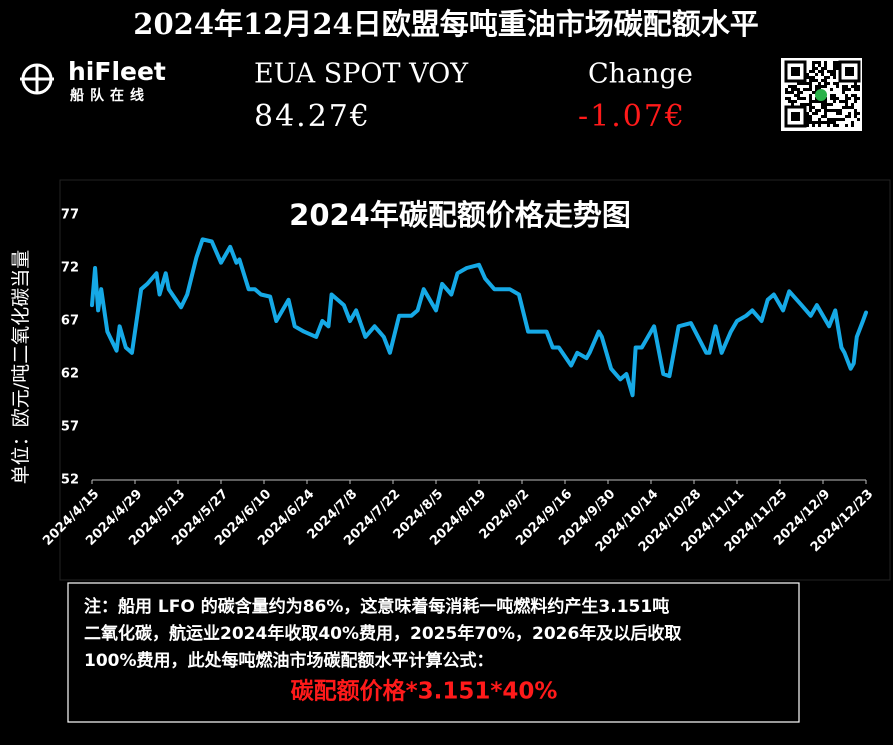 Image resolution: width=893 pixels, height=745 pixels. I want to click on qr-code, so click(821, 94).